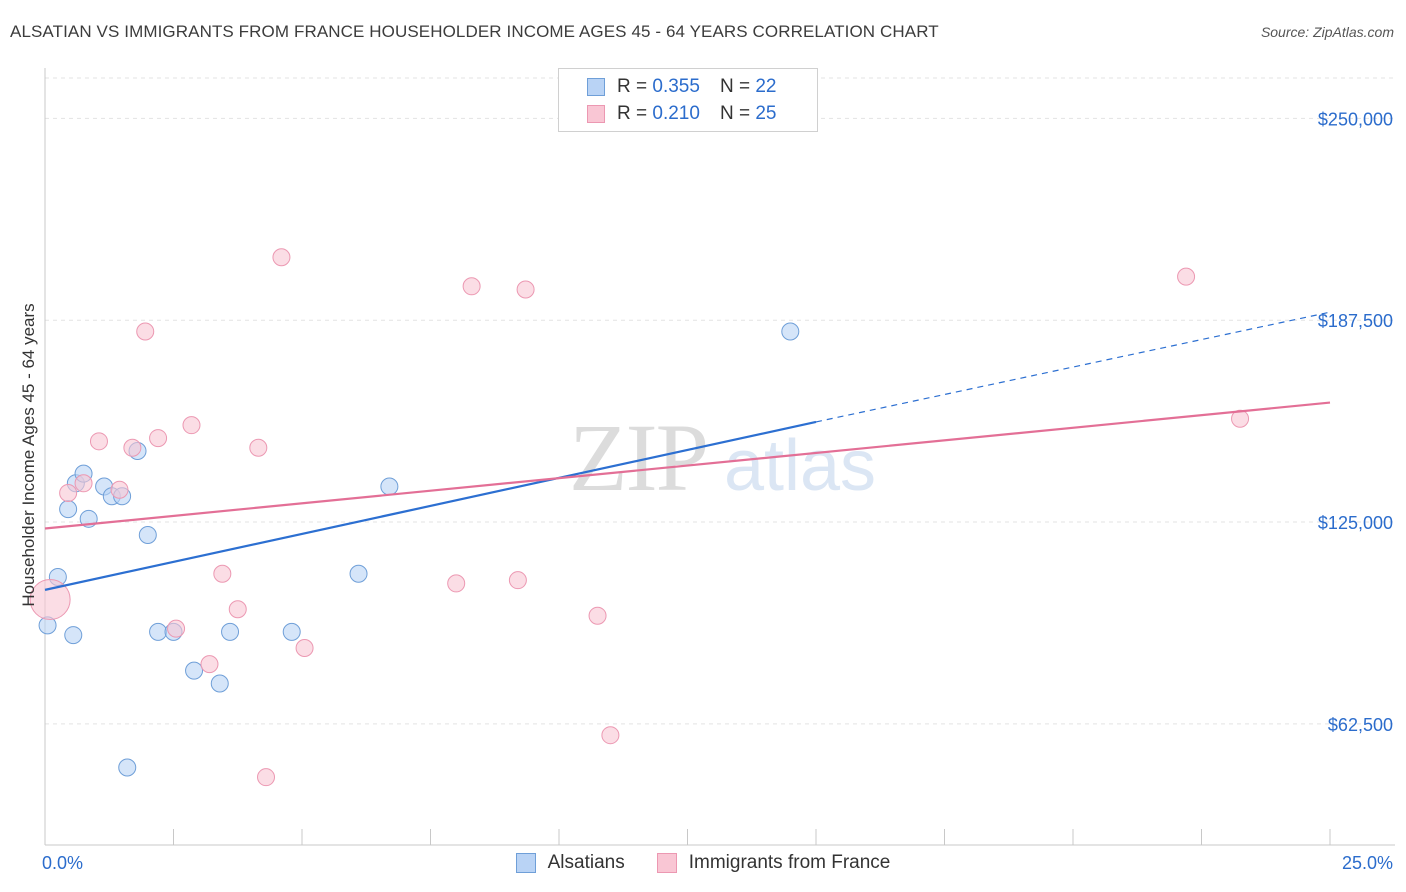 The image size is (1406, 892). Describe the element at coordinates (1355, 119) in the screenshot. I see `y-tick-label: $250,000` at that location.